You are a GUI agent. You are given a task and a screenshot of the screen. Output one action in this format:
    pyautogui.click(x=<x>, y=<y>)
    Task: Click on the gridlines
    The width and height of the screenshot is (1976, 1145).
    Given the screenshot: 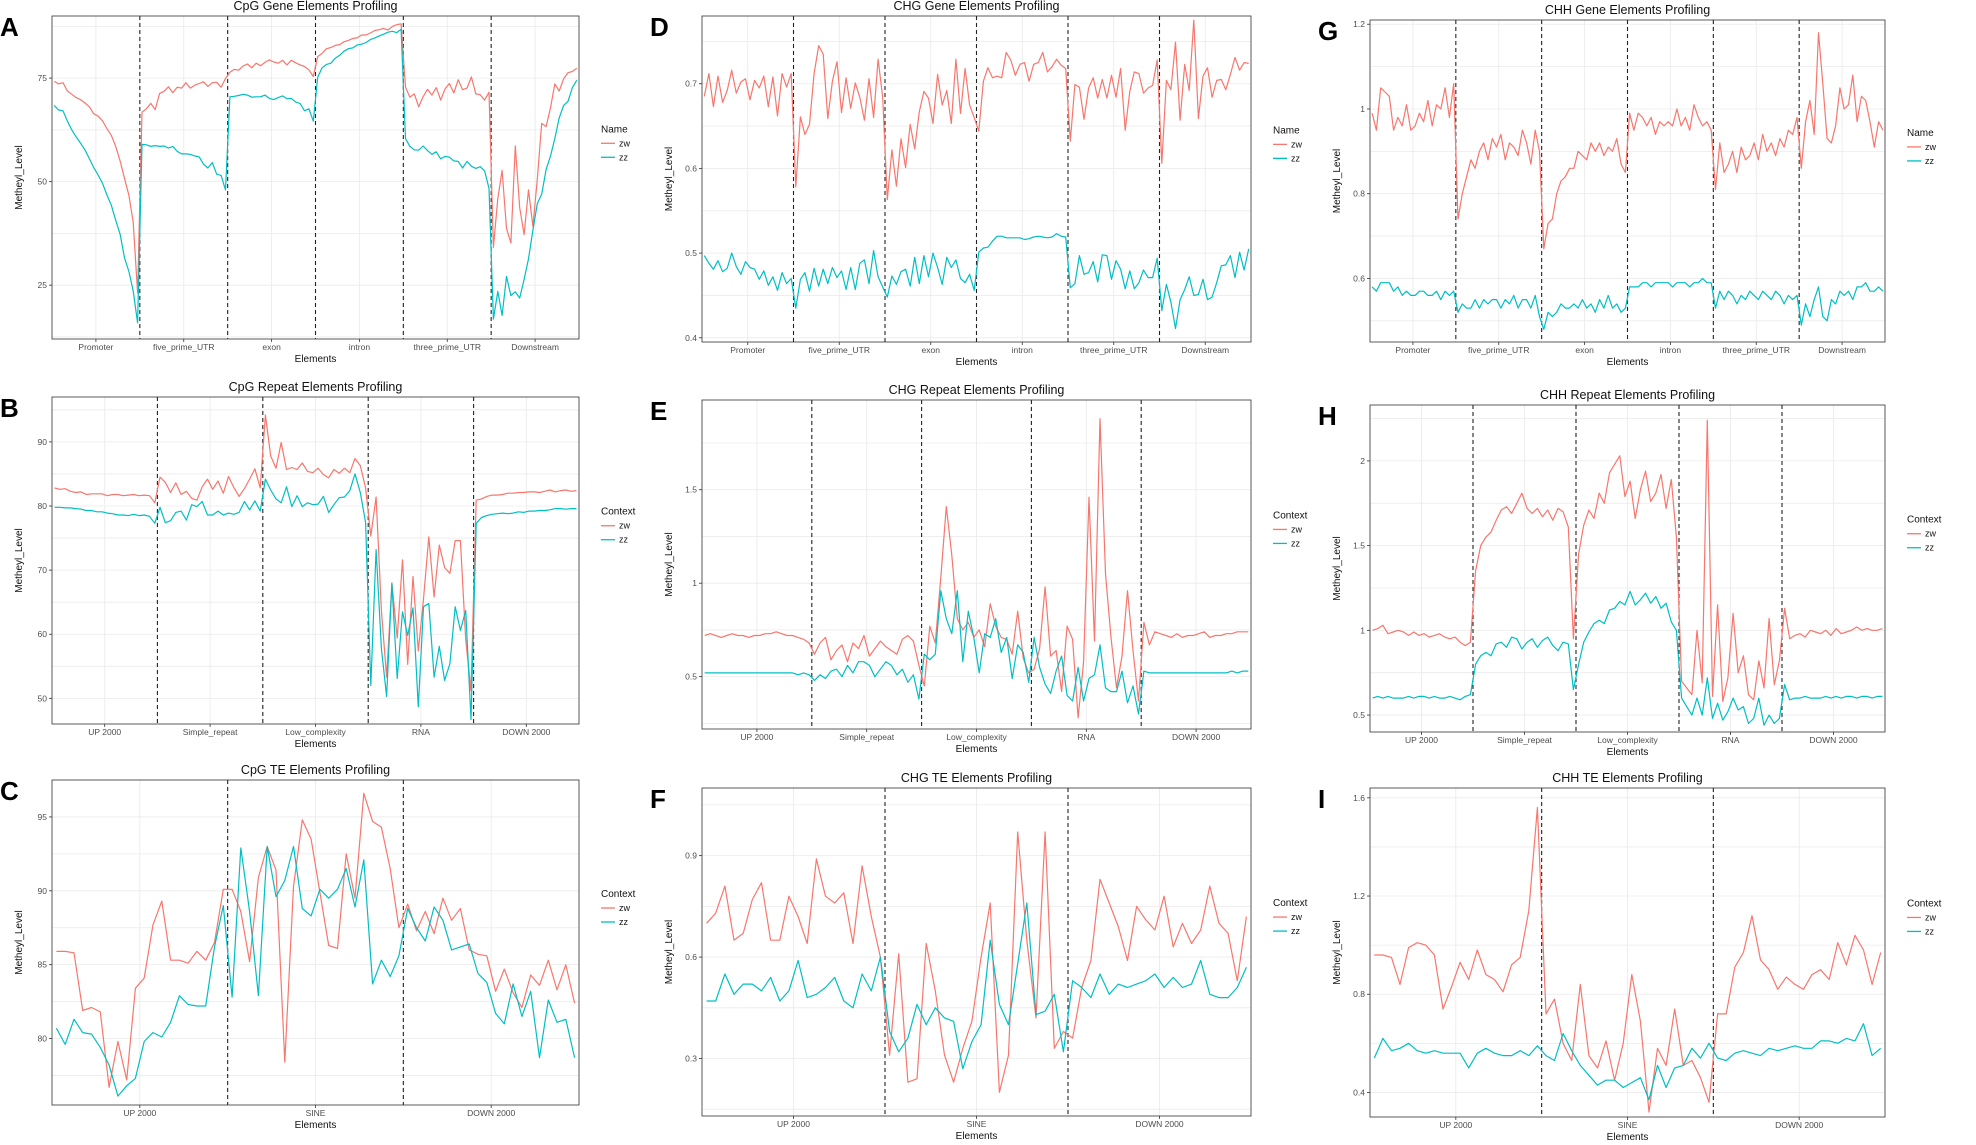 What is the action you would take?
    pyautogui.click(x=315, y=942)
    